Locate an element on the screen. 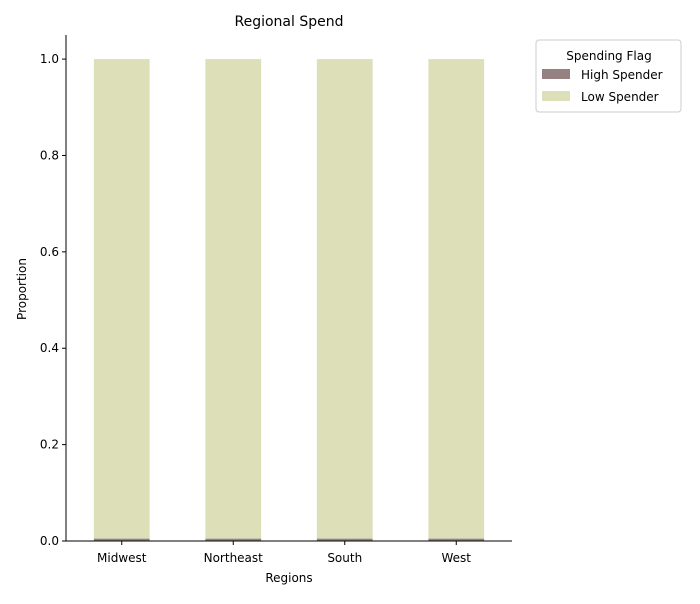 Image resolution: width=700 pixels, height=604 pixels. y-tick-label: 0.8 is located at coordinates (49, 155).